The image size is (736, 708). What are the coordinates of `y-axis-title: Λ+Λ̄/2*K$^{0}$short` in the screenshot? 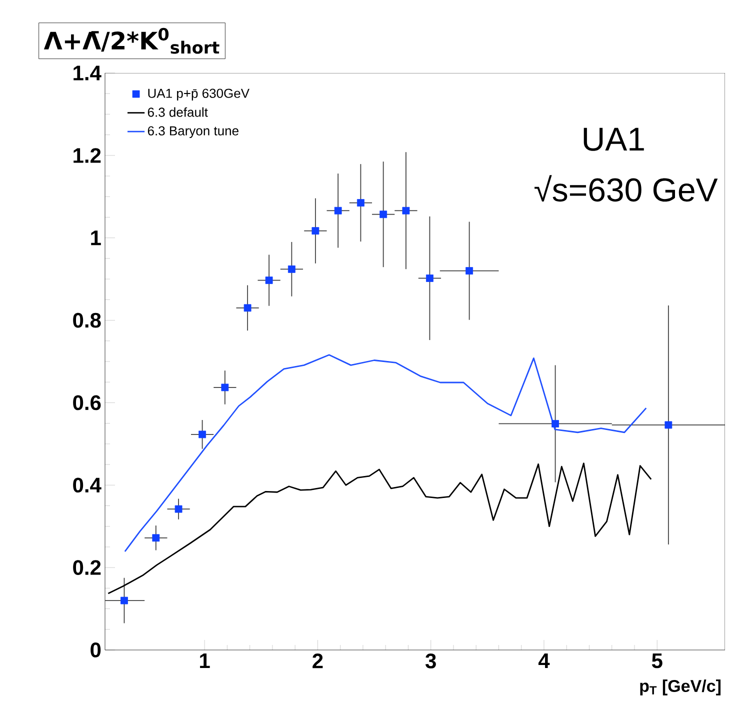 It's located at (132, 41).